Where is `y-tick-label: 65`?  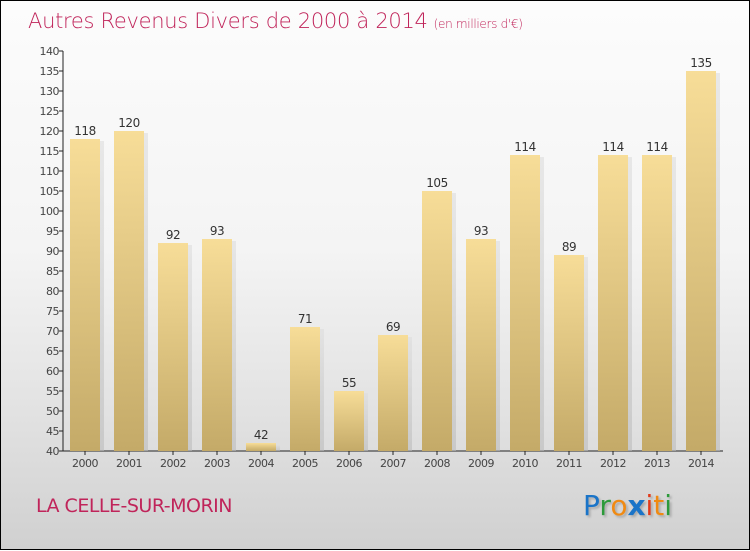 y-tick-label: 65 is located at coordinates (52, 351).